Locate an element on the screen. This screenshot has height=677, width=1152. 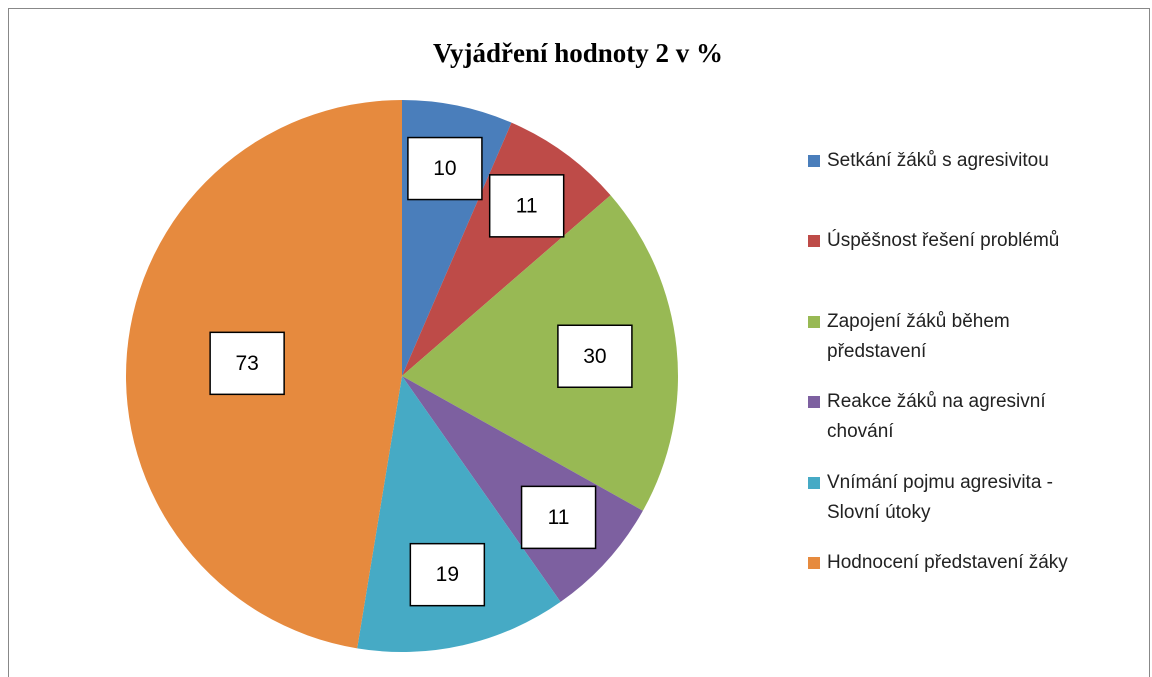
legend-label: Setkání žáků s agresivitou is located at coordinates (938, 160).